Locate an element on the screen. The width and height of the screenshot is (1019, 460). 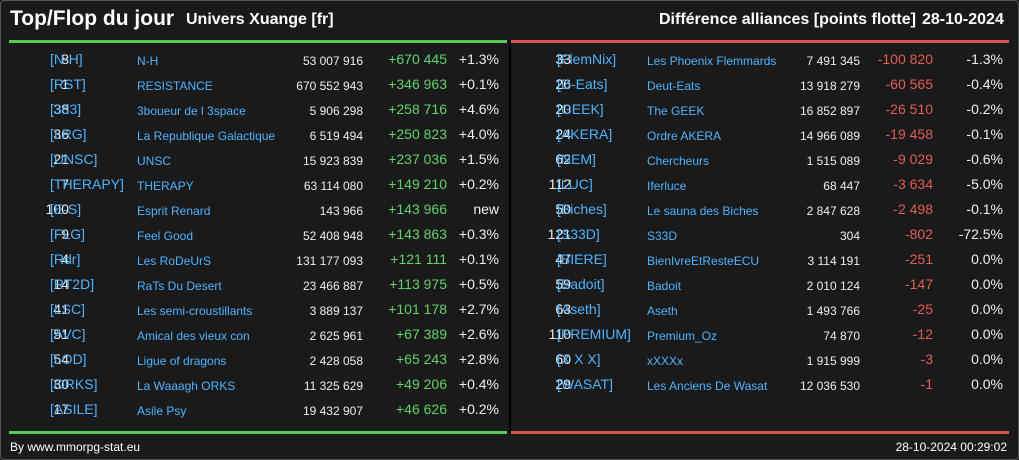
alliance-points: 304 is located at coordinates (849, 236).